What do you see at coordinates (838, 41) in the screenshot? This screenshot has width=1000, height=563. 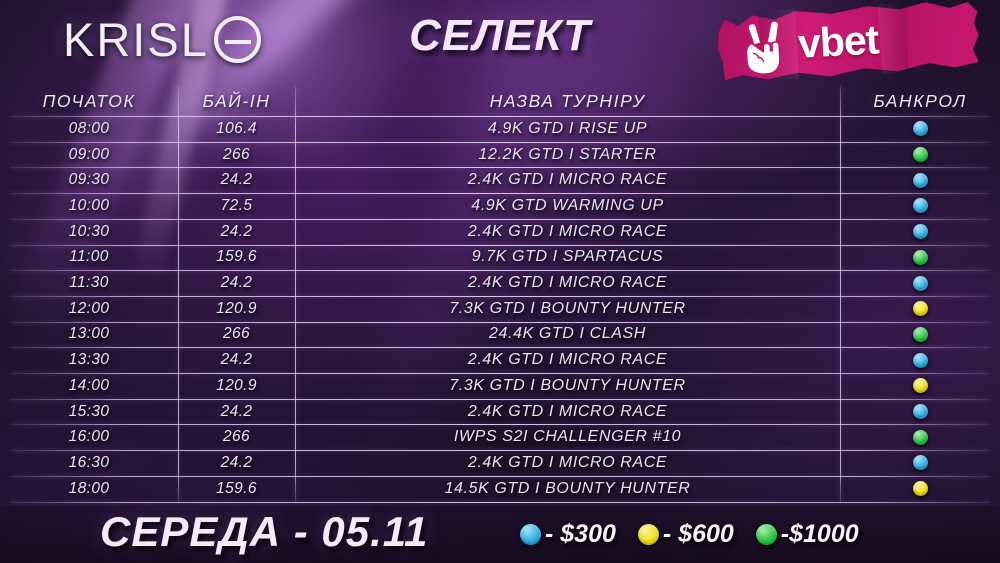 I see `sponsor-name: vbet` at bounding box center [838, 41].